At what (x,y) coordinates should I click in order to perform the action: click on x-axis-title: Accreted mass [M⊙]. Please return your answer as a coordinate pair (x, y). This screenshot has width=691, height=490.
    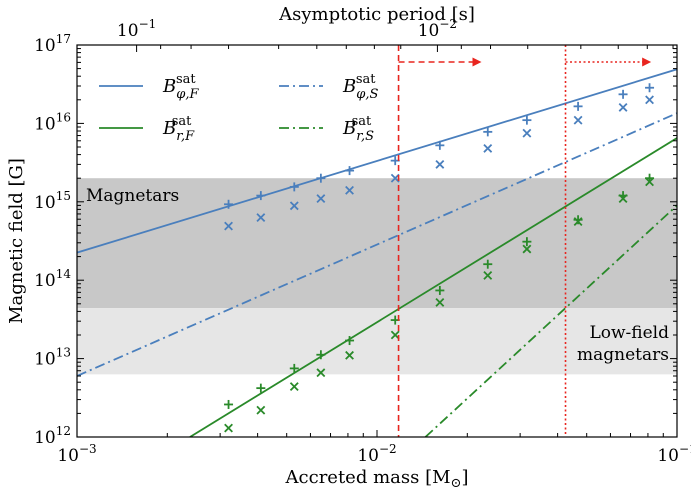
    Looking at the image, I should click on (377, 478).